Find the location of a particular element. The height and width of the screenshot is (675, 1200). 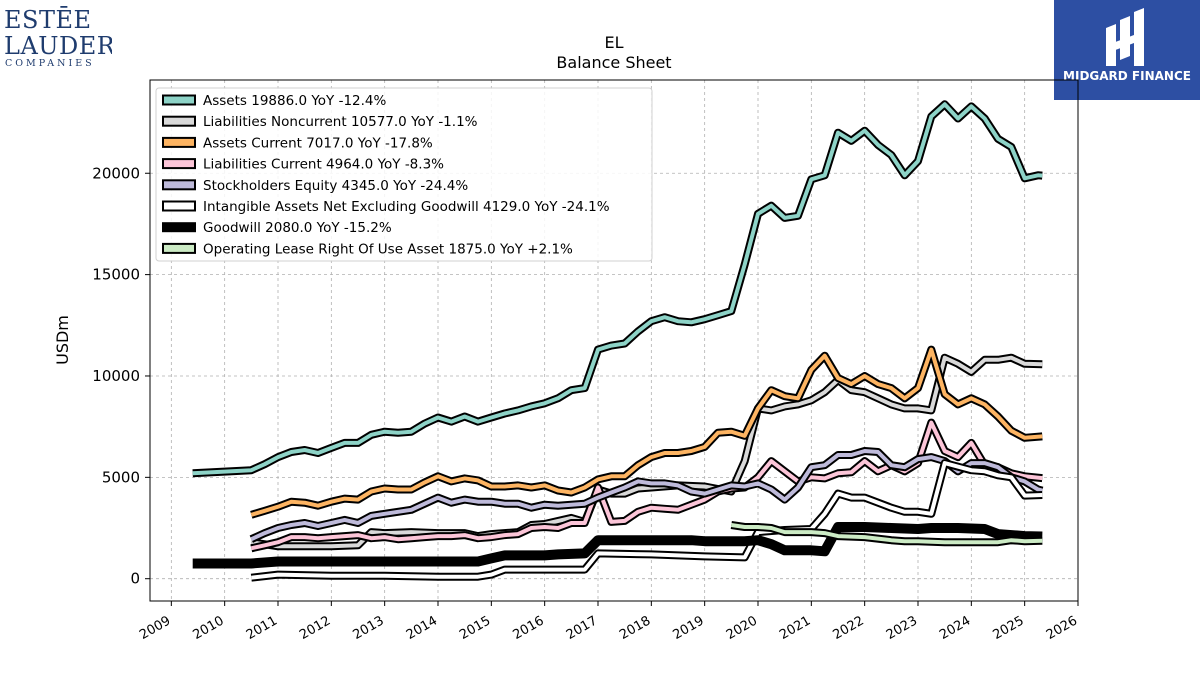

x-tick-label: 2009 is located at coordinates (155, 628).